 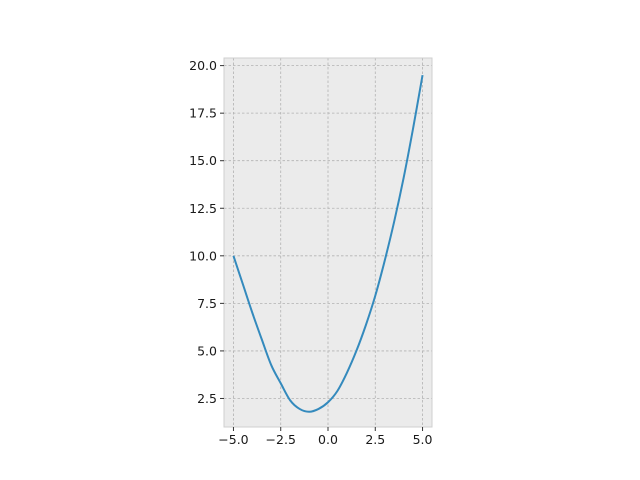 What do you see at coordinates (203, 65) in the screenshot?
I see `y-tick-label: 20.0` at bounding box center [203, 65].